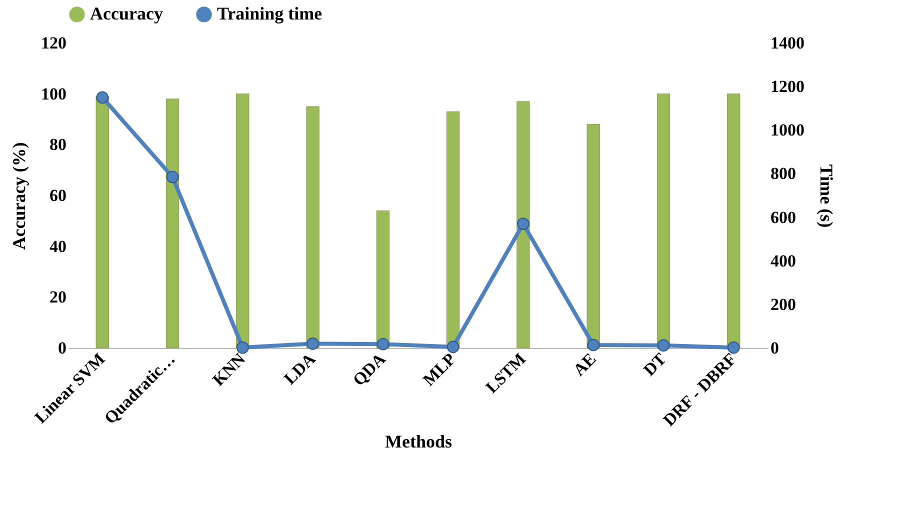 The width and height of the screenshot is (918, 520). Describe the element at coordinates (787, 130) in the screenshot. I see `y2-tick-label: 1000` at that location.